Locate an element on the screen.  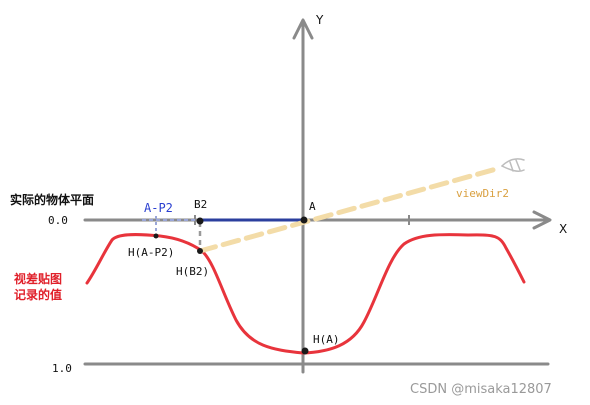
point-b2-label: B2 is located at coordinates (200, 204).